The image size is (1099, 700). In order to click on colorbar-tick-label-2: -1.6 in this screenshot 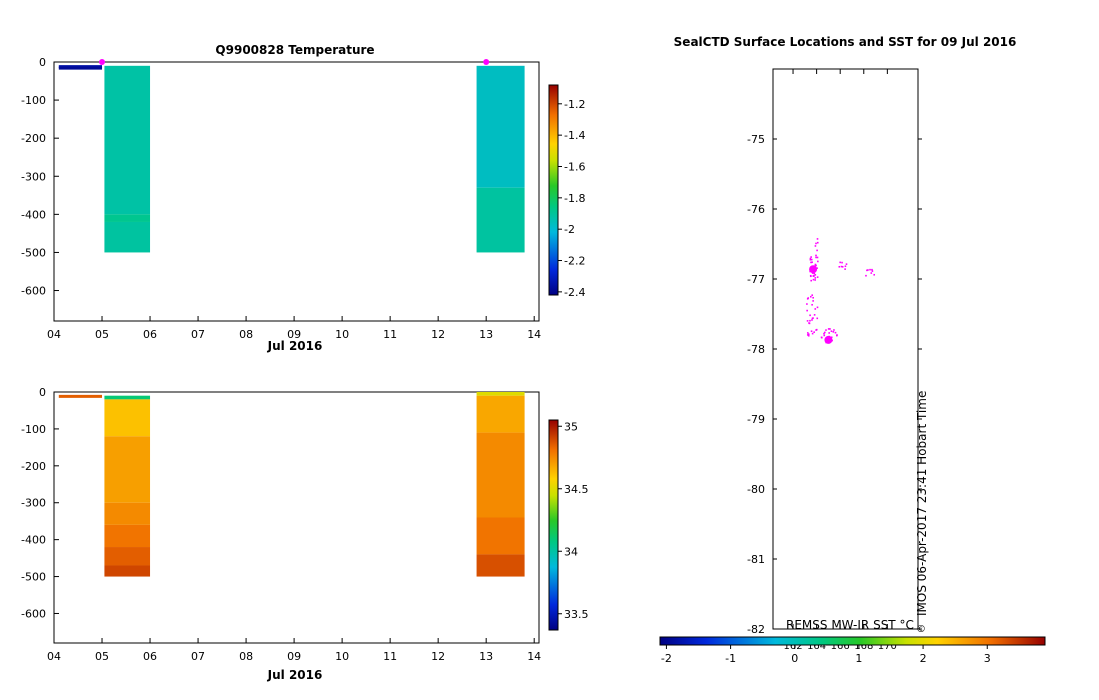, I will do `click(574, 166)`.